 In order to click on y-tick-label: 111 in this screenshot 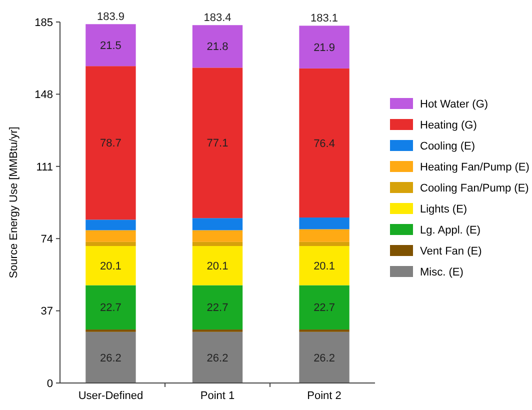, I will do `click(44, 167)`.